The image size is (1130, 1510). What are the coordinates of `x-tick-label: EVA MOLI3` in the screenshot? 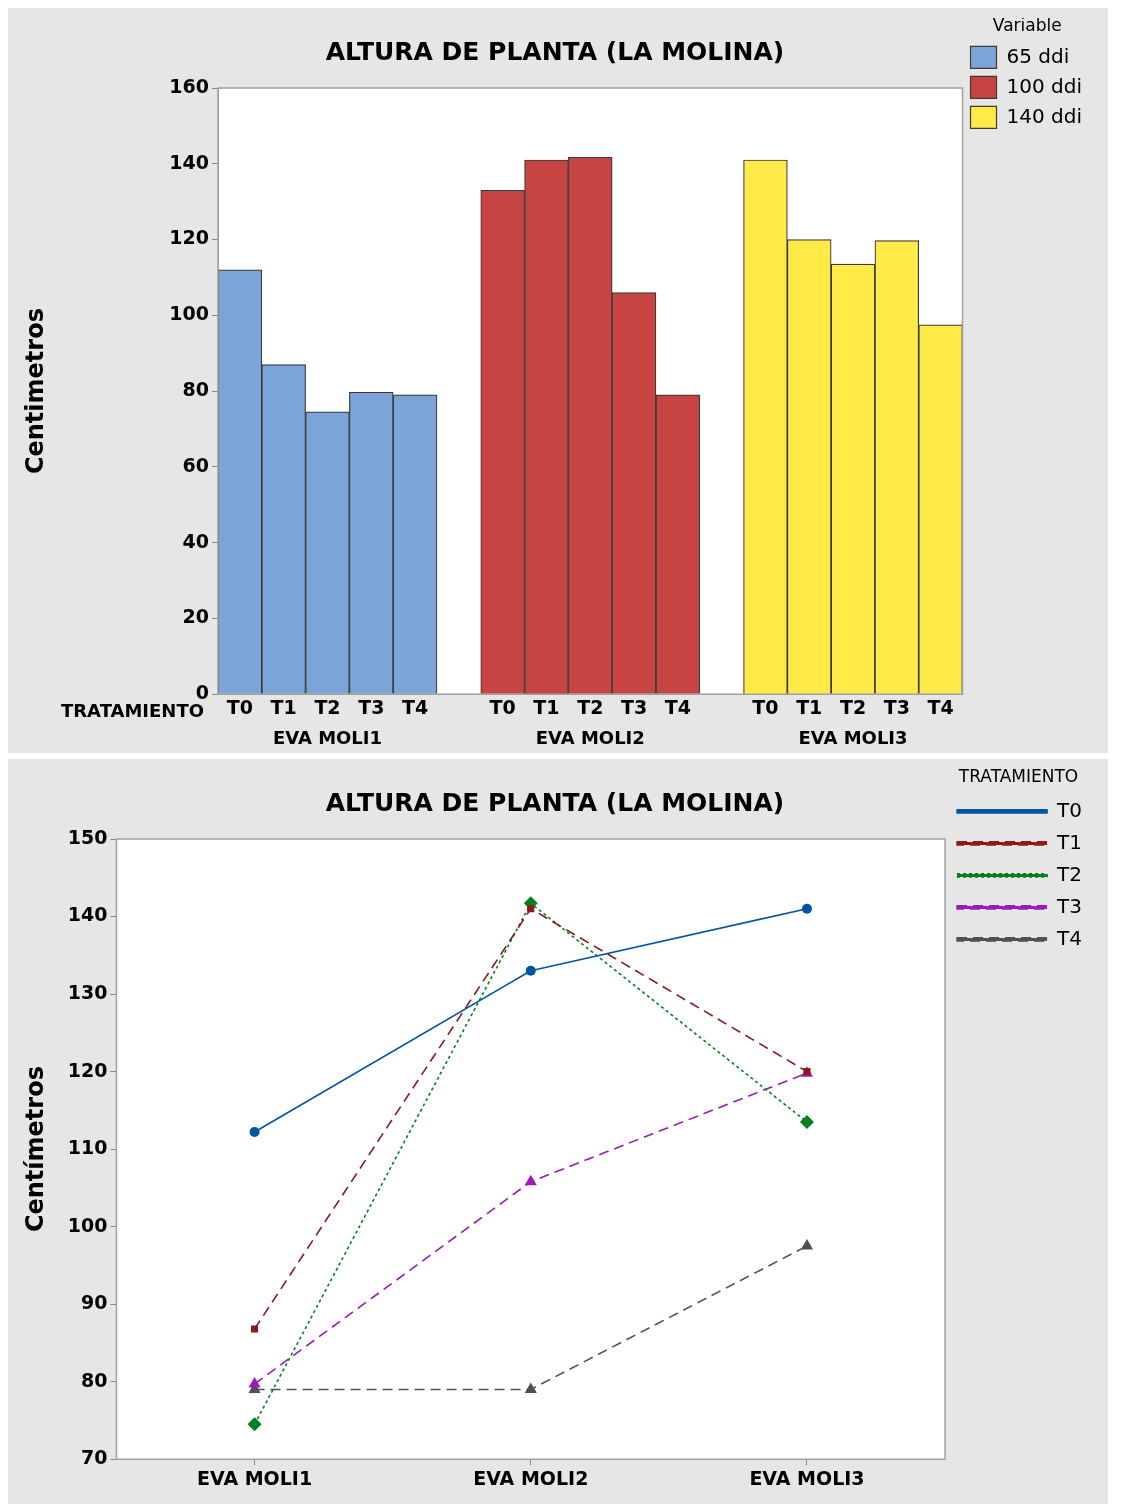 It's located at (807, 1477).